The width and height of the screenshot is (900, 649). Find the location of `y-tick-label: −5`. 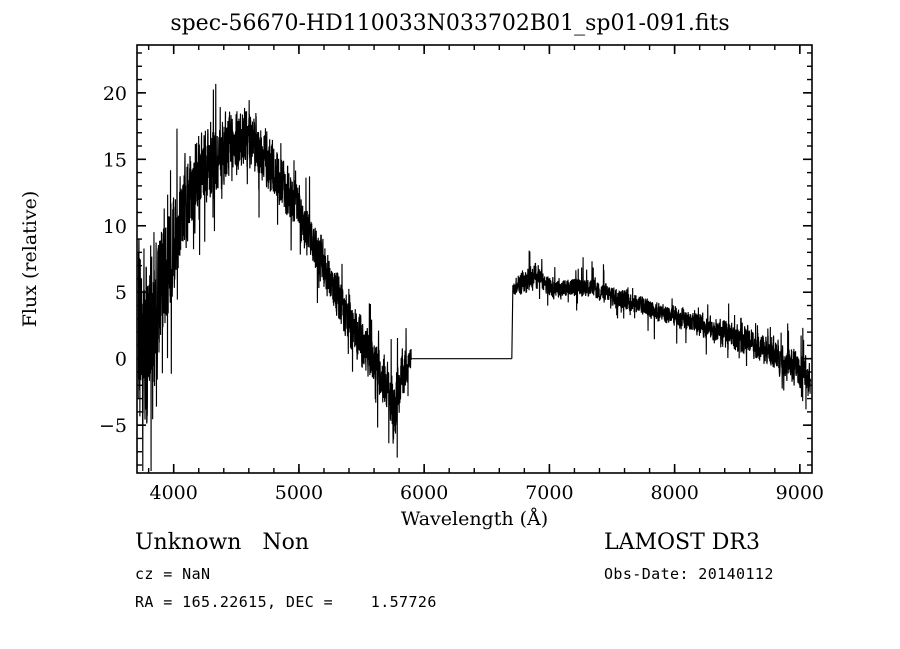

y-tick-label: −5 is located at coordinates (113, 426).